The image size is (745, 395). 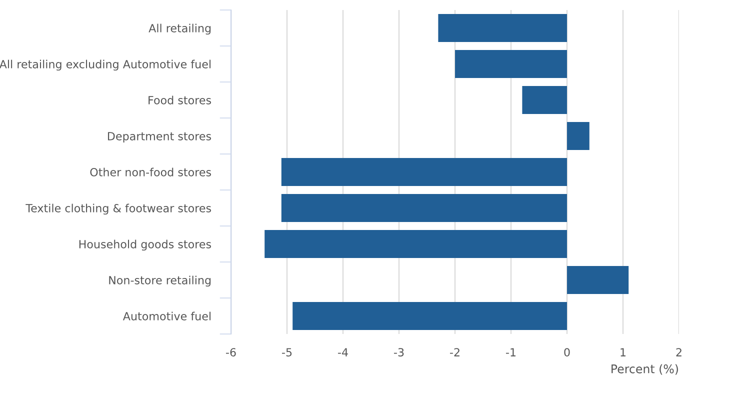 What do you see at coordinates (455, 352) in the screenshot?
I see `x-tick-label: -2` at bounding box center [455, 352].